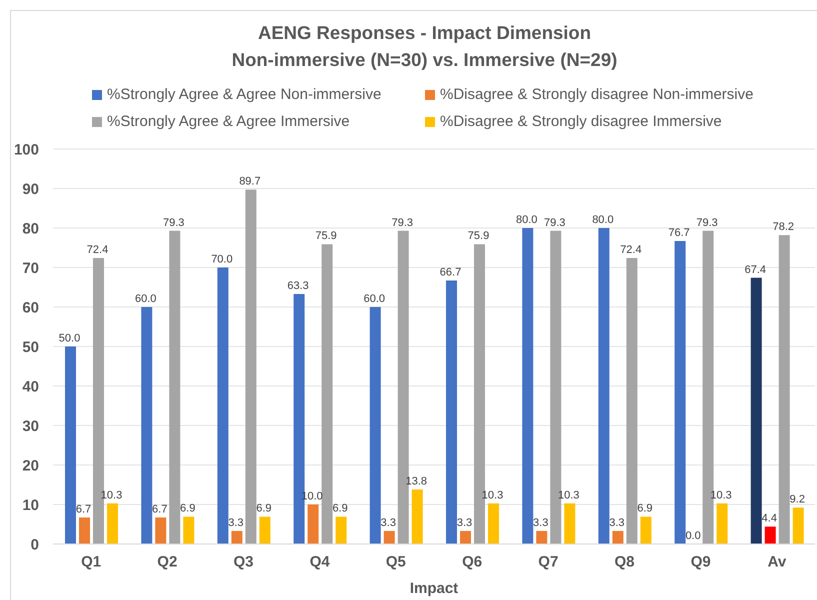  What do you see at coordinates (30, 268) in the screenshot?
I see `y-tick-label: 70` at bounding box center [30, 268].